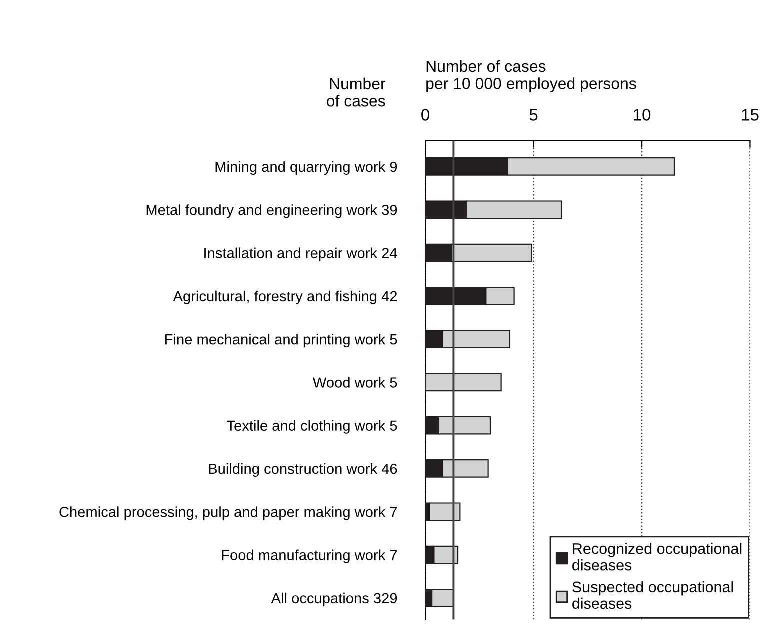 Image resolution: width=764 pixels, height=626 pixels. I want to click on y-tick-label: Agricultural, forestry and fishing 42, so click(285, 297).